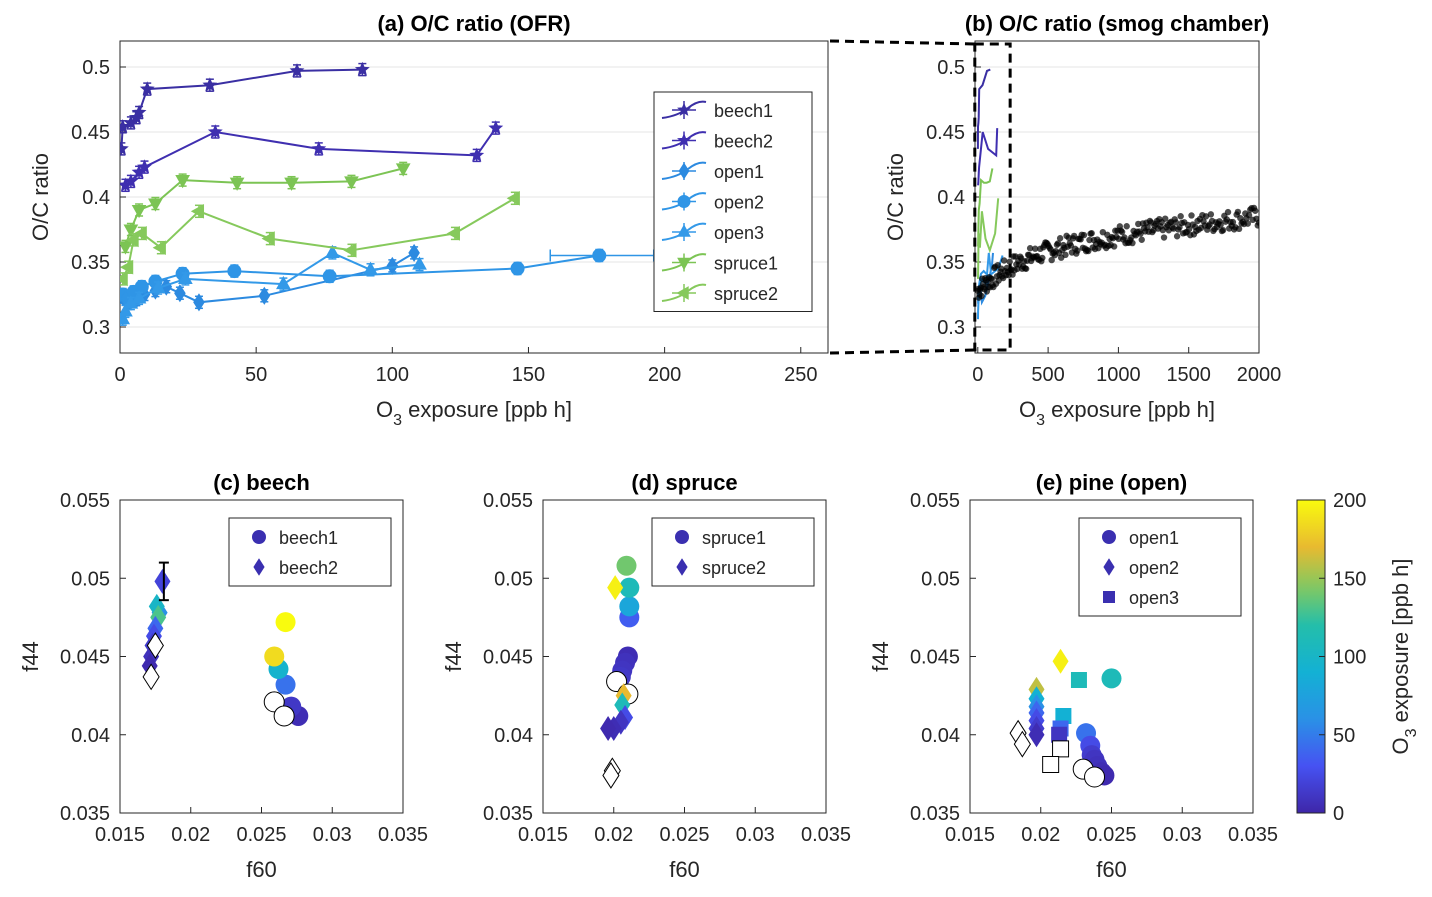 The image size is (1432, 897). Describe the element at coordinates (945, 133) in the screenshot. I see `y-tick-label: 0.45` at that location.